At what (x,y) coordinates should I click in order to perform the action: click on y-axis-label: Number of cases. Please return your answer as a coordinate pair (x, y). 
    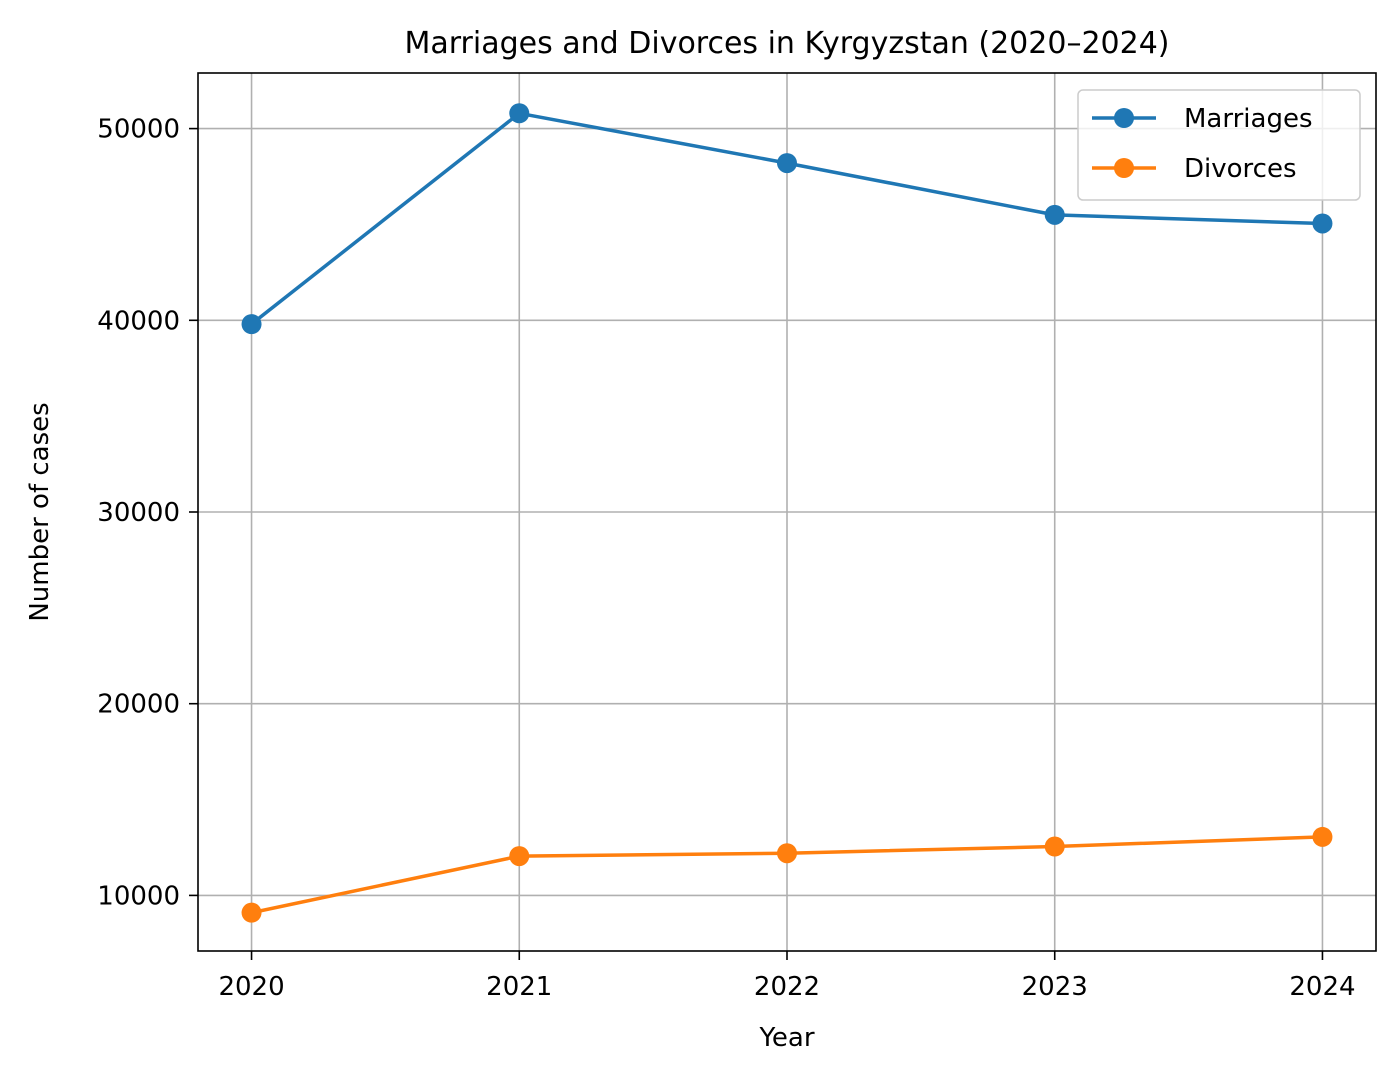
    Looking at the image, I should click on (40, 511).